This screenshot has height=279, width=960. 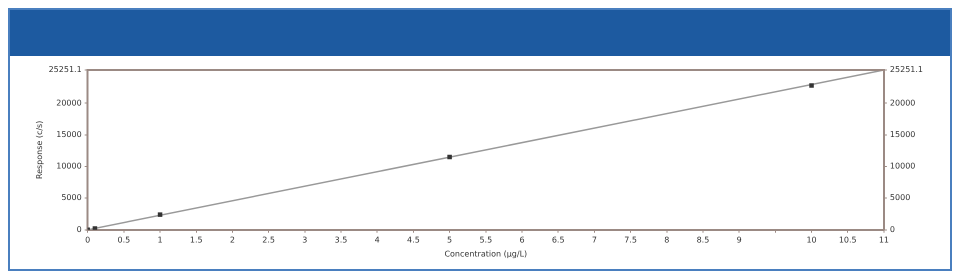 What do you see at coordinates (558, 240) in the screenshot?
I see `x-tick-label: 6.5` at bounding box center [558, 240].